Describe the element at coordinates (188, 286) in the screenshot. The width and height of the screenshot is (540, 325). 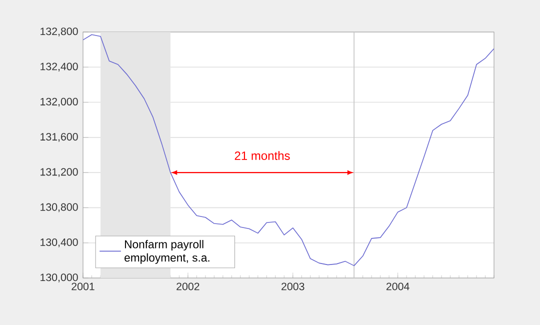
I see `x-tick-label: 2002` at that location.